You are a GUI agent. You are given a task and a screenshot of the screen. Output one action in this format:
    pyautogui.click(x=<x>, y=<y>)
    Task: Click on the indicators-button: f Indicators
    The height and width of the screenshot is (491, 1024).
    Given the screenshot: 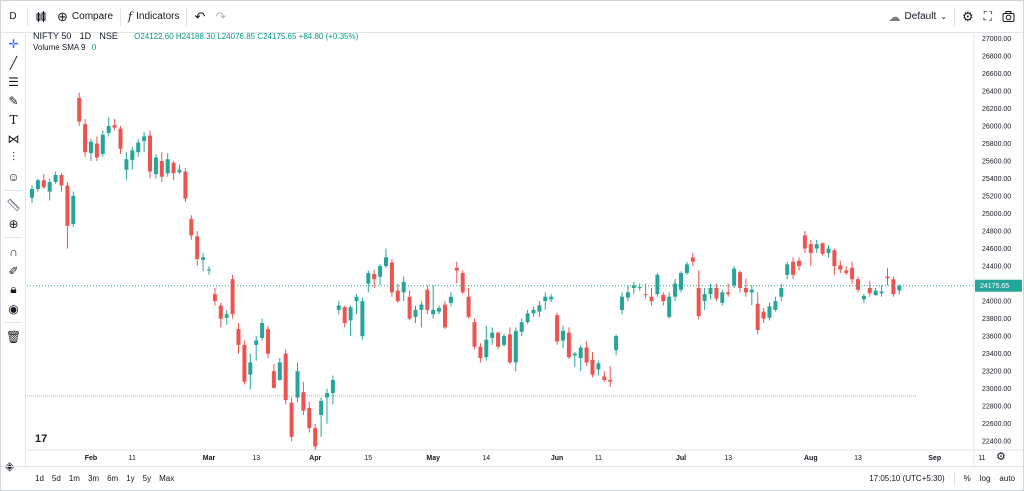 What is the action you would take?
    pyautogui.click(x=153, y=17)
    